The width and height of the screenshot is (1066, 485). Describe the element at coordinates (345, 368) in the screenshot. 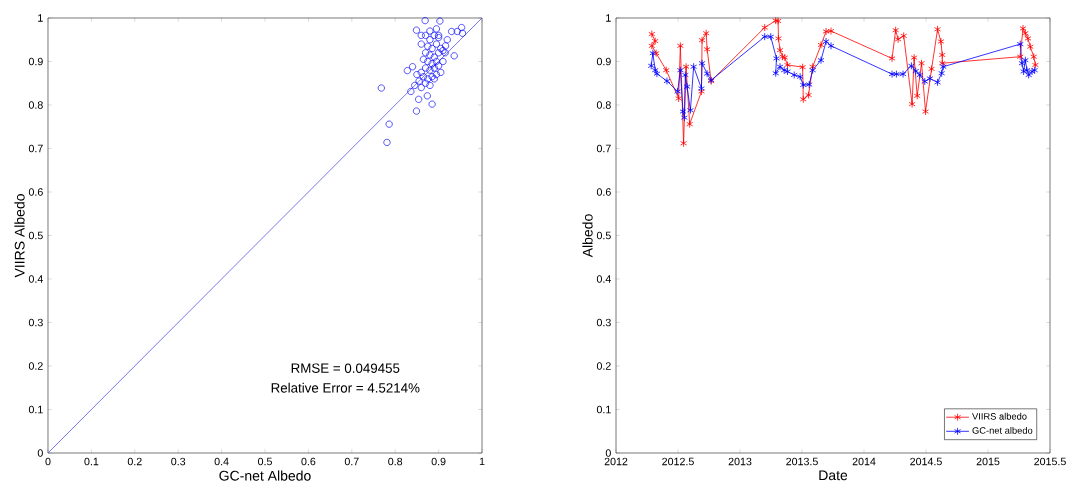

I see `annotation: RMSE = 0.049455` at that location.